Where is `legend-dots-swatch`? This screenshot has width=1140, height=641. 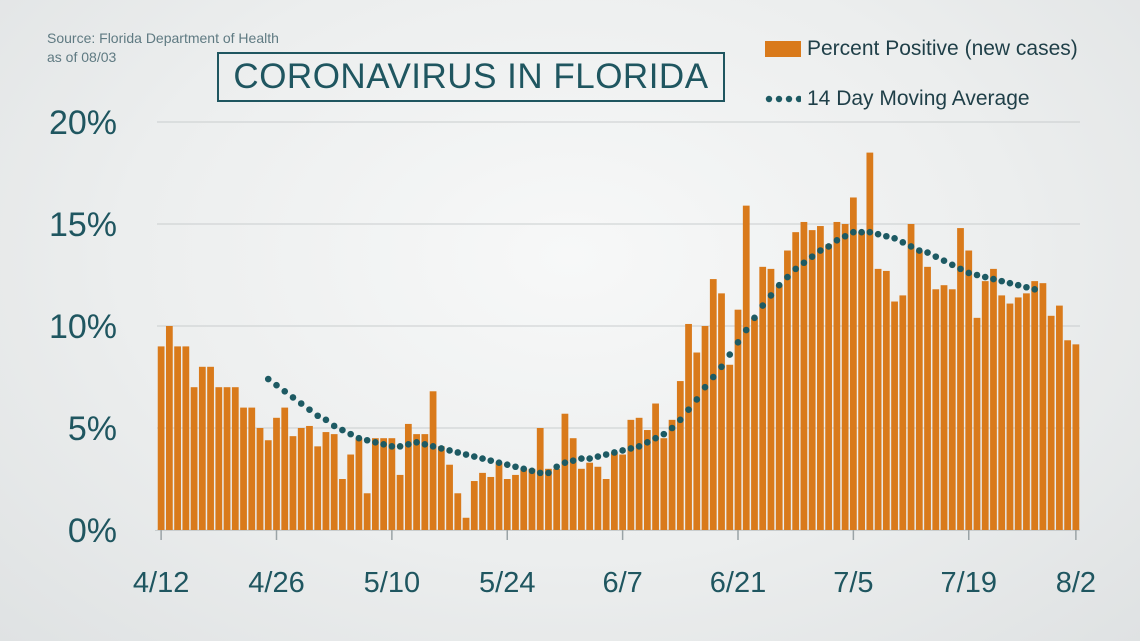
legend-dots-swatch is located at coordinates (783, 99).